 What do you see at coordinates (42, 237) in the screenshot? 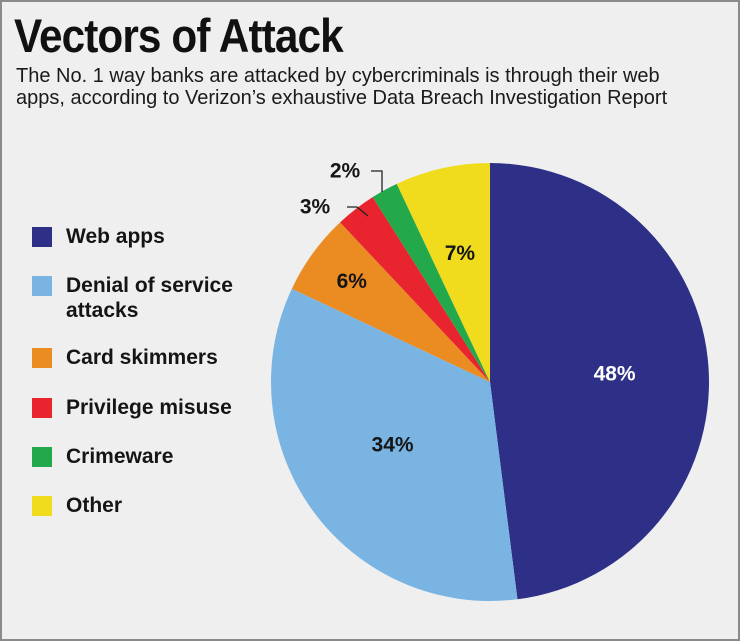
I see `legend-swatch-web-apps` at bounding box center [42, 237].